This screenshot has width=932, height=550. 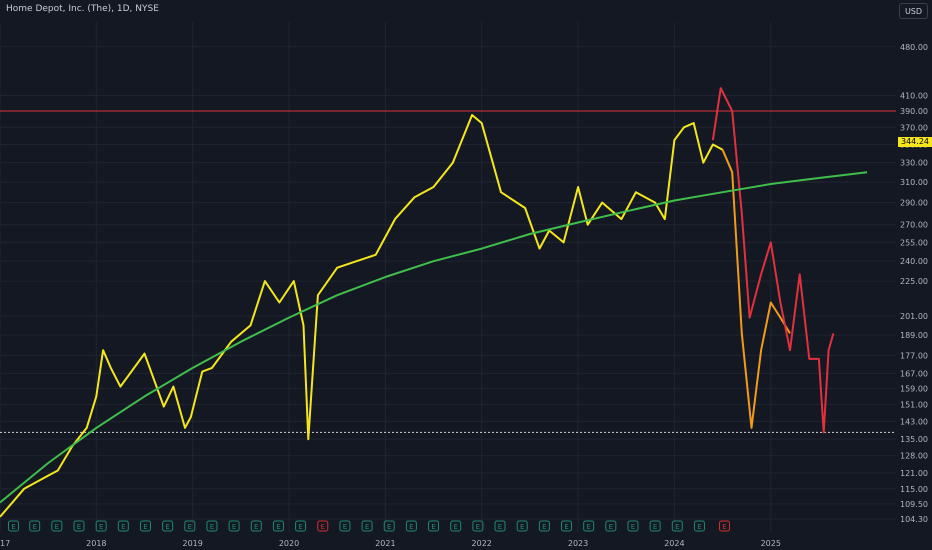 I want to click on price-tick-label: 201.00, so click(x=914, y=316).